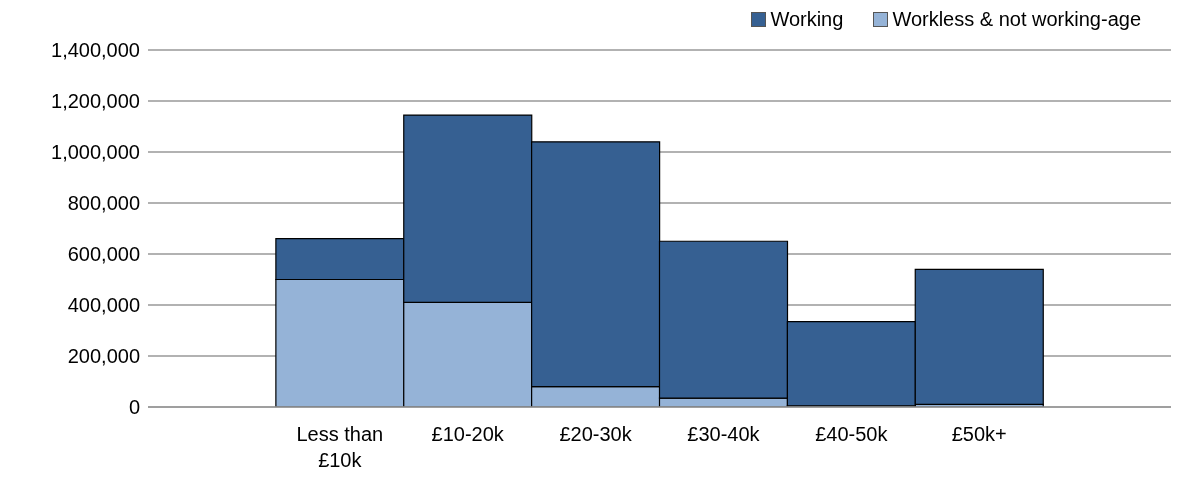 The height and width of the screenshot is (495, 1179). What do you see at coordinates (95, 152) in the screenshot?
I see `y-tick-label: 1,000,000` at bounding box center [95, 152].